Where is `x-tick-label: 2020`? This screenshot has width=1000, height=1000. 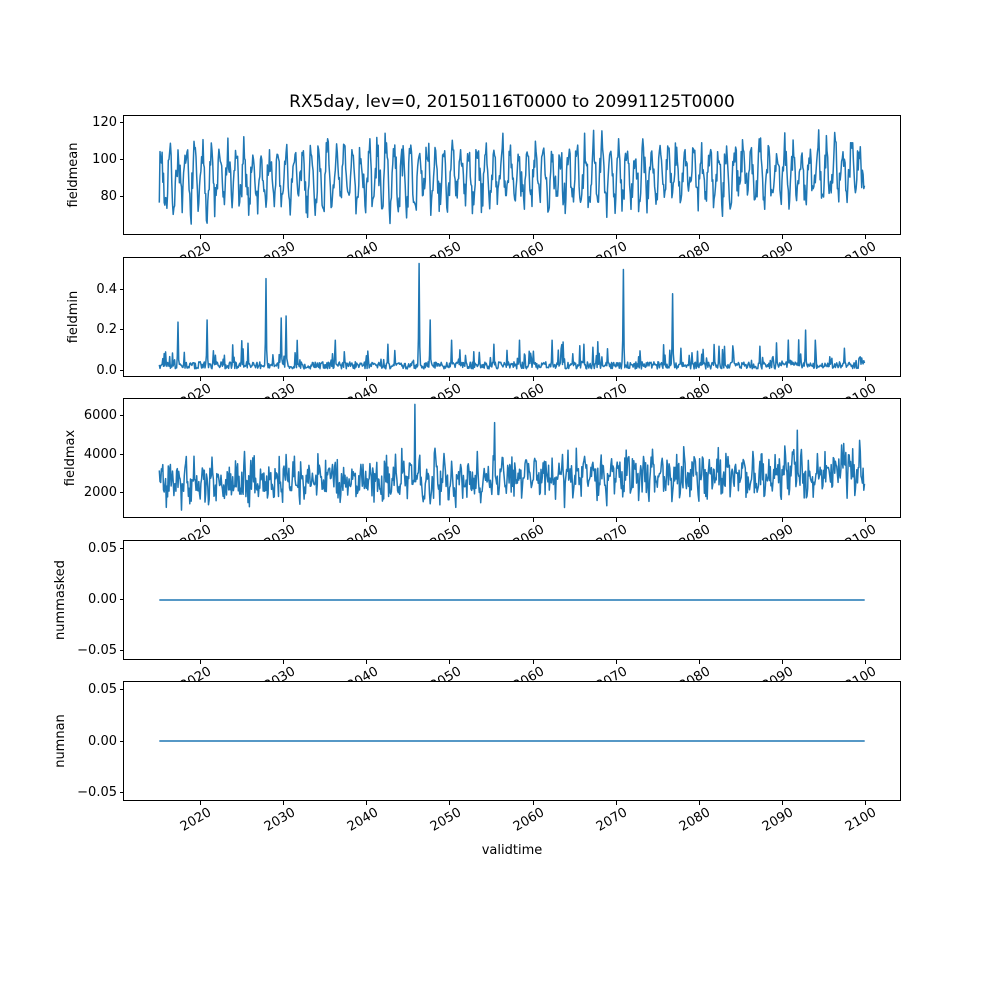
x-tick-label: 2020 is located at coordinates (196, 820).